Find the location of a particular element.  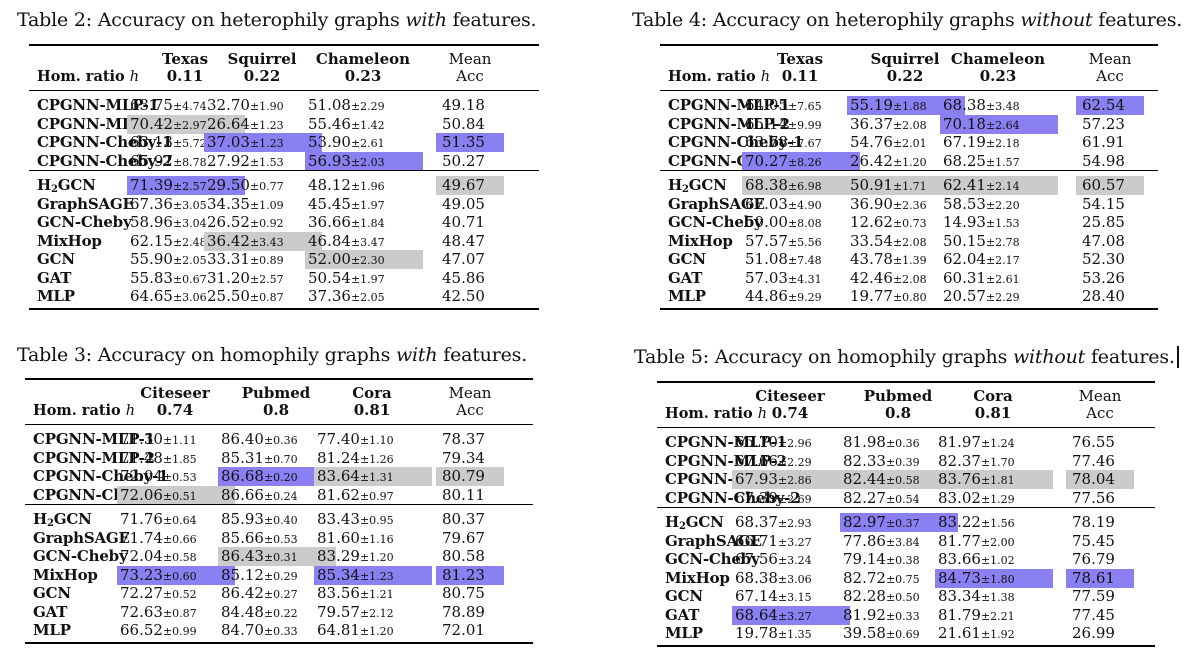

caption-emphasis: without is located at coordinates (1056, 20).